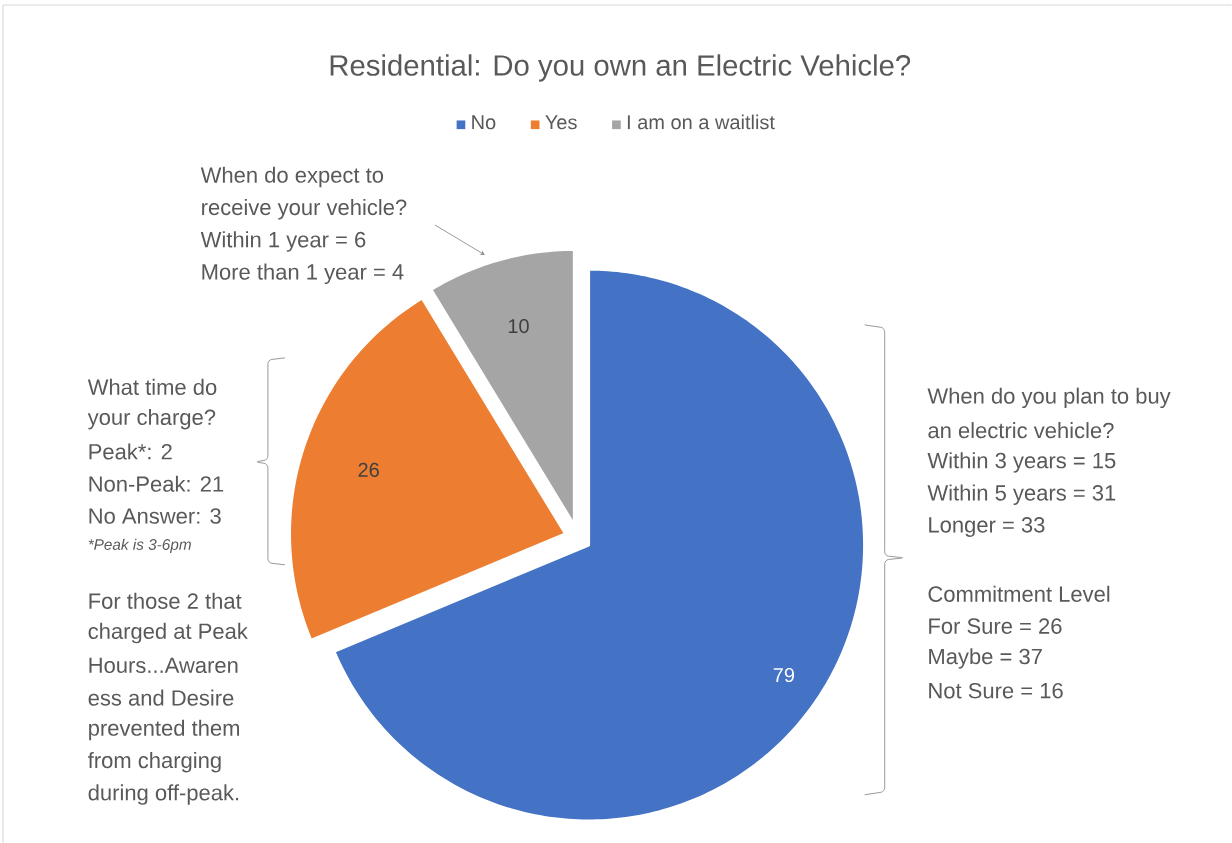 The height and width of the screenshot is (843, 1232). Describe the element at coordinates (1021, 462) in the screenshot. I see `text: Within 3 years = 15` at that location.